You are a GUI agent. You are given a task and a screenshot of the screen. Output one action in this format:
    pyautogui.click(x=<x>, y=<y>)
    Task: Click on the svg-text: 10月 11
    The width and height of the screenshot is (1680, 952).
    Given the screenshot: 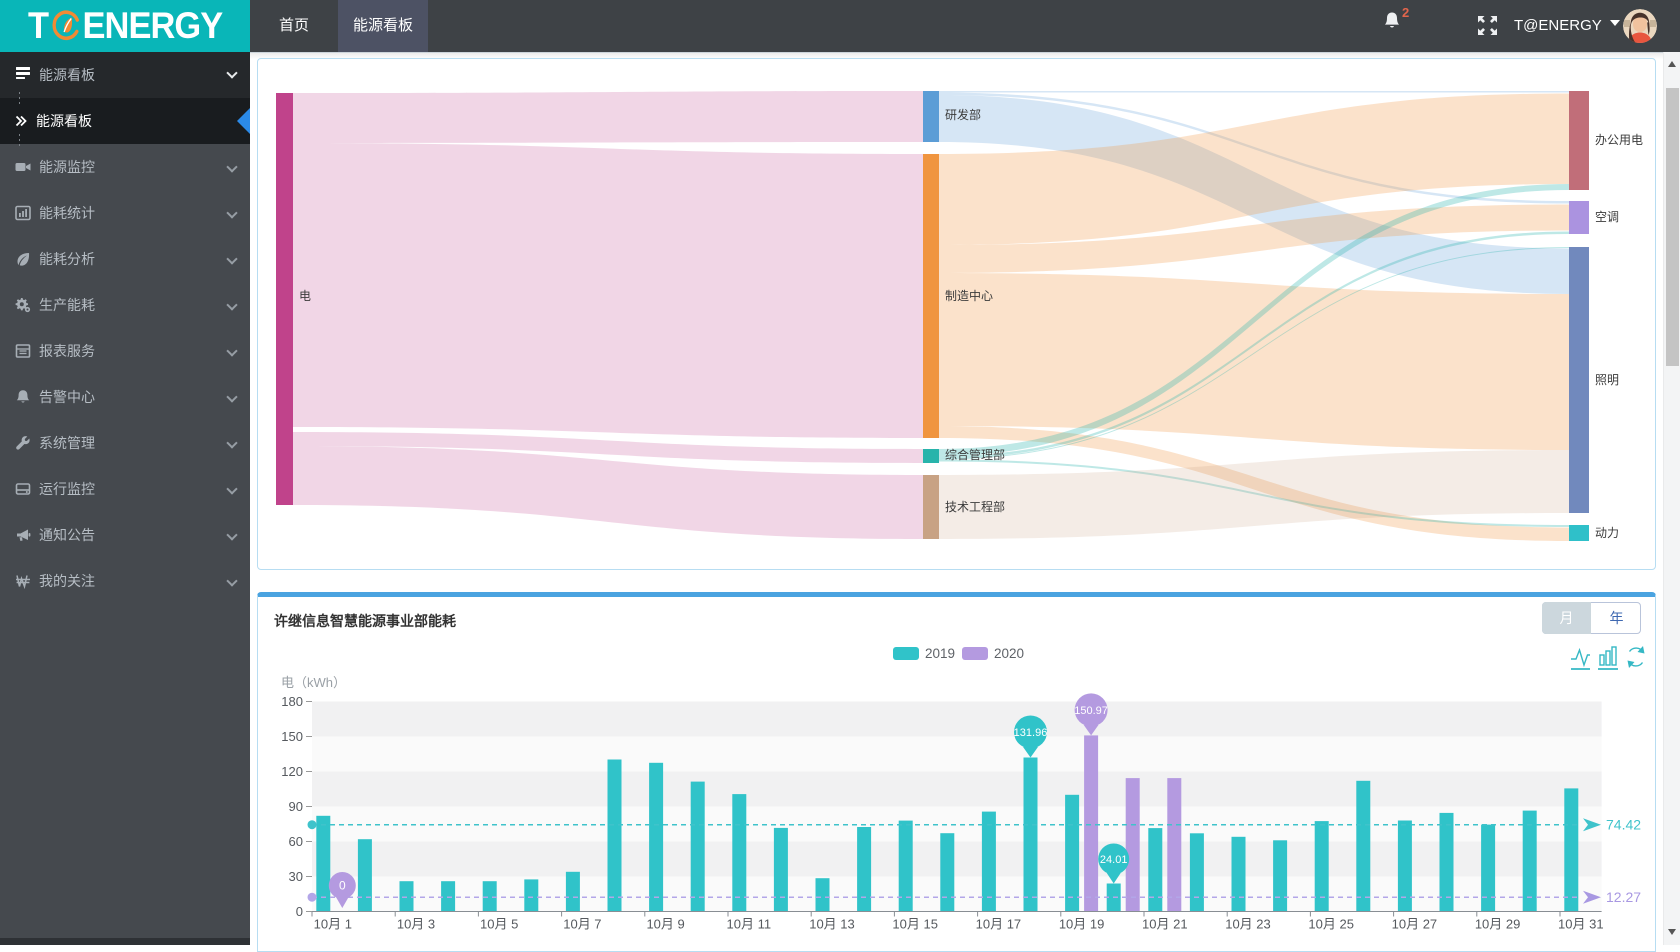 What is the action you would take?
    pyautogui.click(x=749, y=924)
    